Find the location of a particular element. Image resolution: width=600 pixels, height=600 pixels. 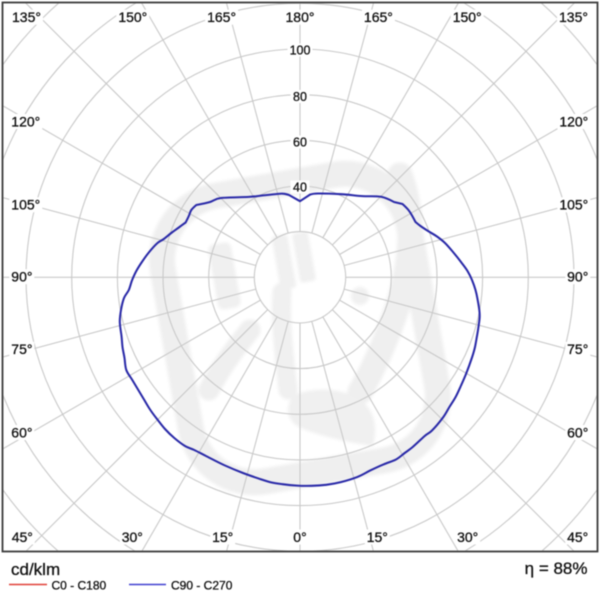

svg-text: C90 - C270 is located at coordinates (202, 586).